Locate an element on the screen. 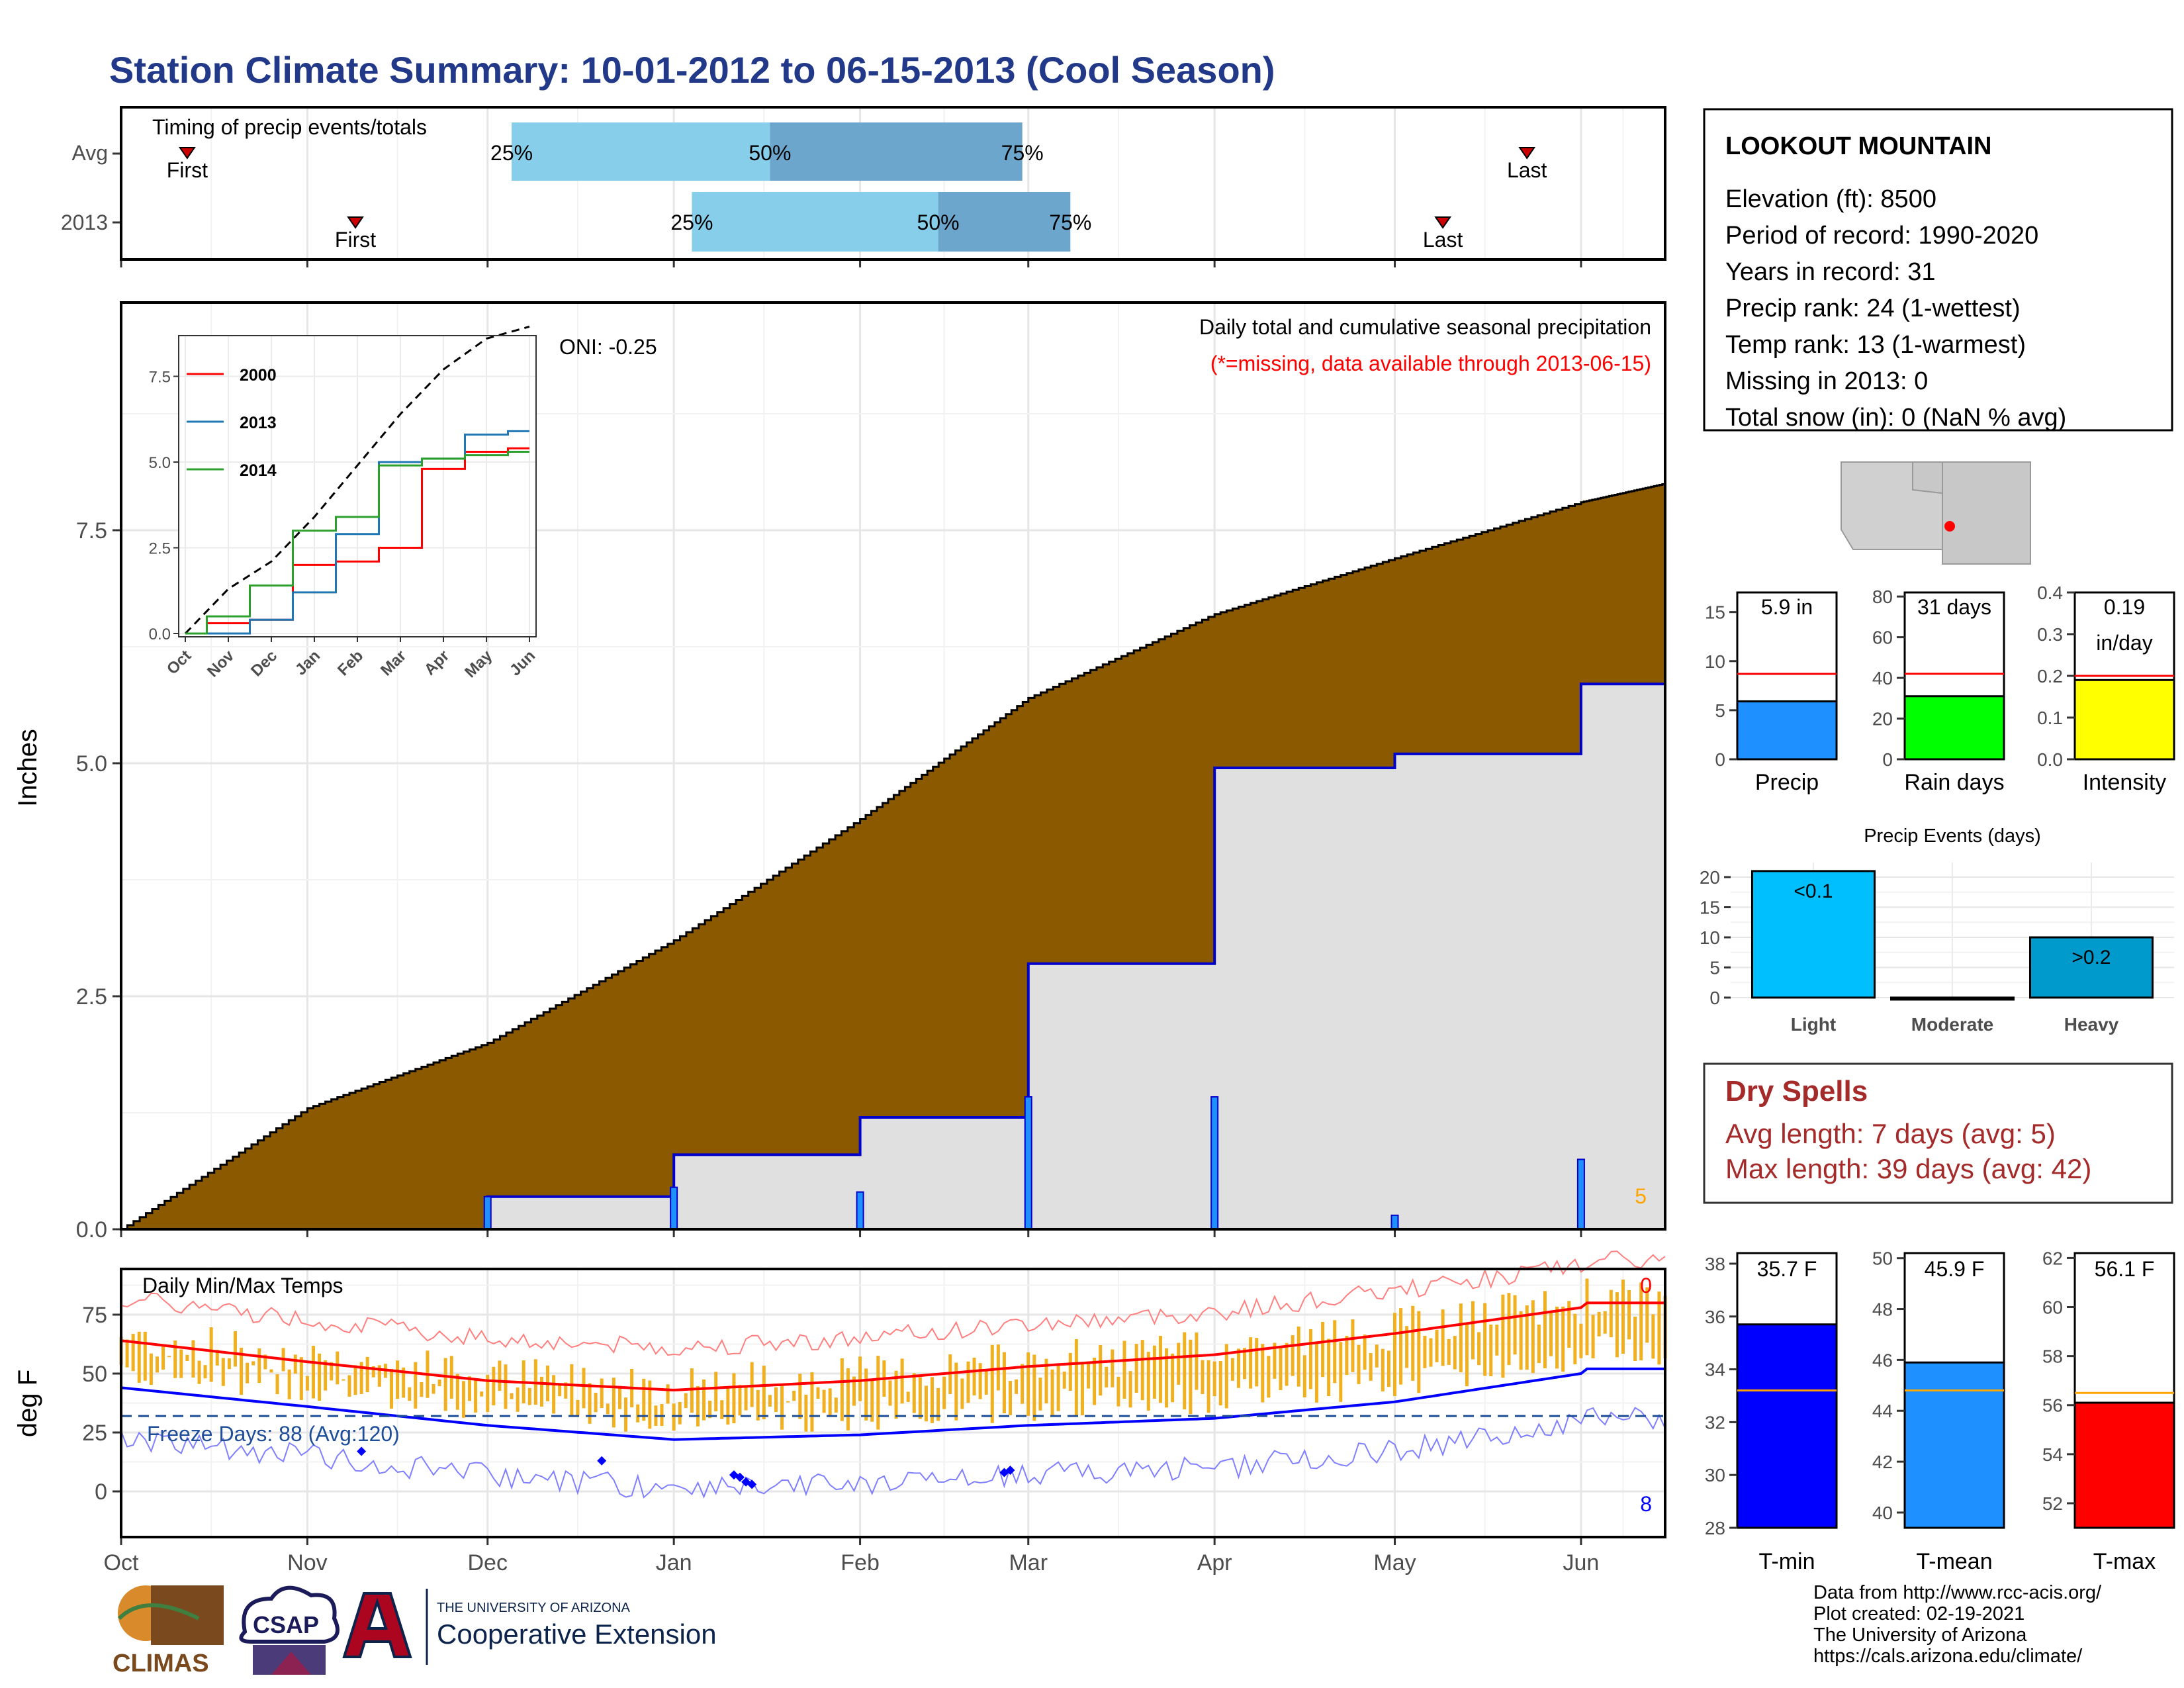  inset-y-axis: 0.0 2.5 5.0 7.5 is located at coordinates (164, 506).